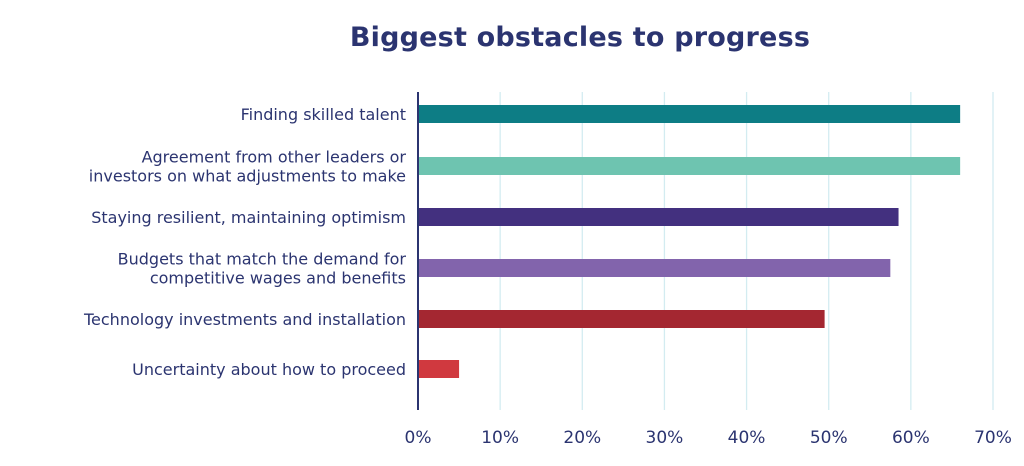  I want to click on category-label: Agreement from other leaders or, so click(274, 157).